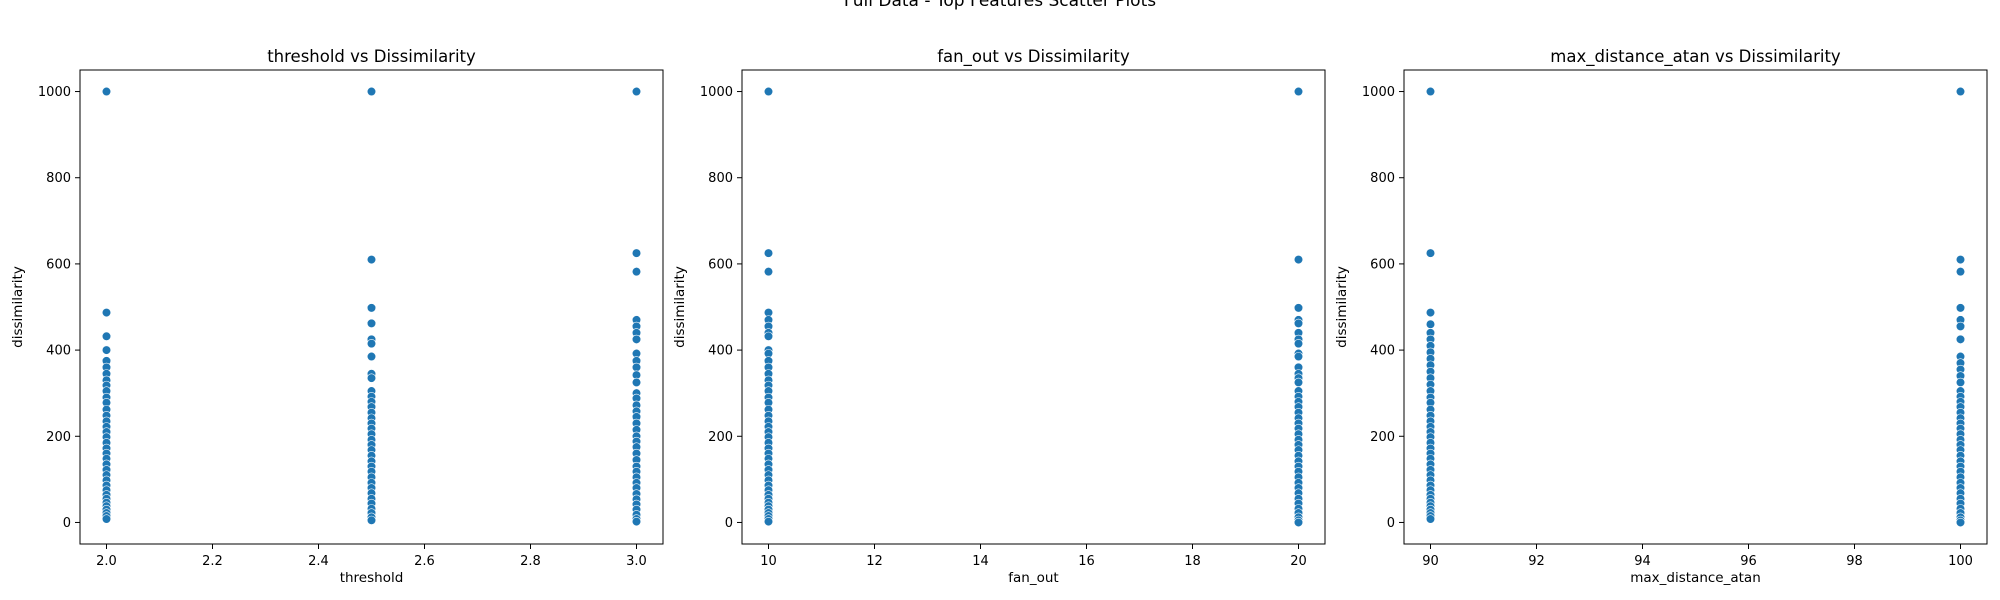  I want to click on x-tick-label: 94, so click(1642, 561).